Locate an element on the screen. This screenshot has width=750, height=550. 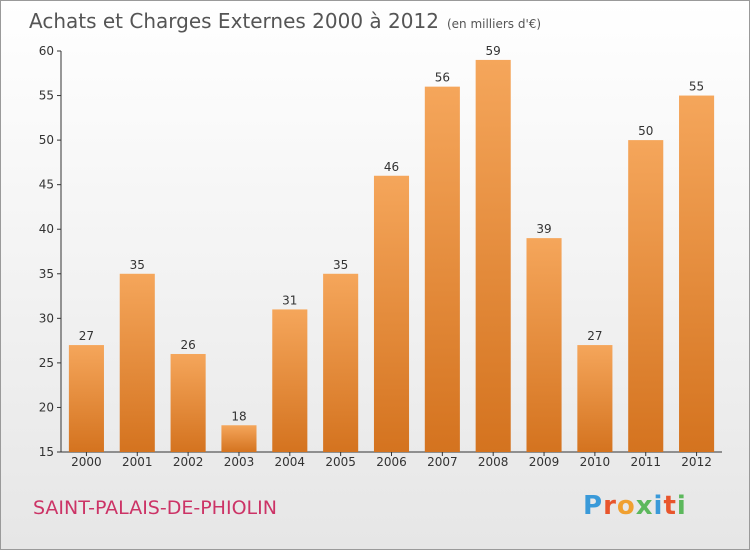
y-tick-label: 60 is located at coordinates (46, 51).